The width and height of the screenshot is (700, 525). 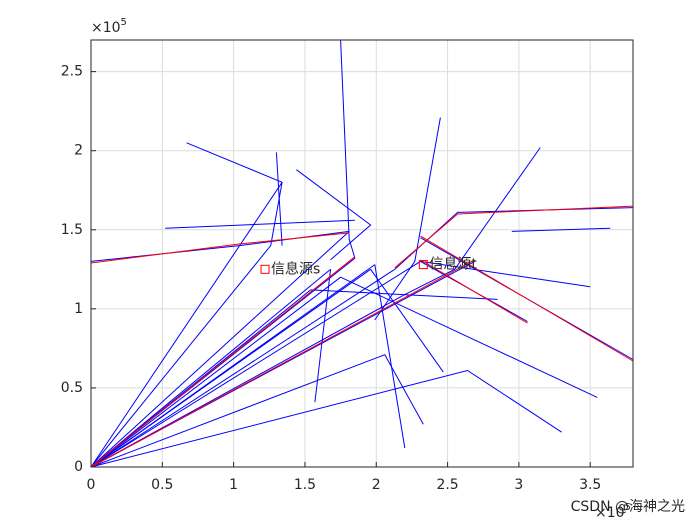 What do you see at coordinates (590, 485) in the screenshot?
I see `x-tick-label: 3.5` at bounding box center [590, 485].